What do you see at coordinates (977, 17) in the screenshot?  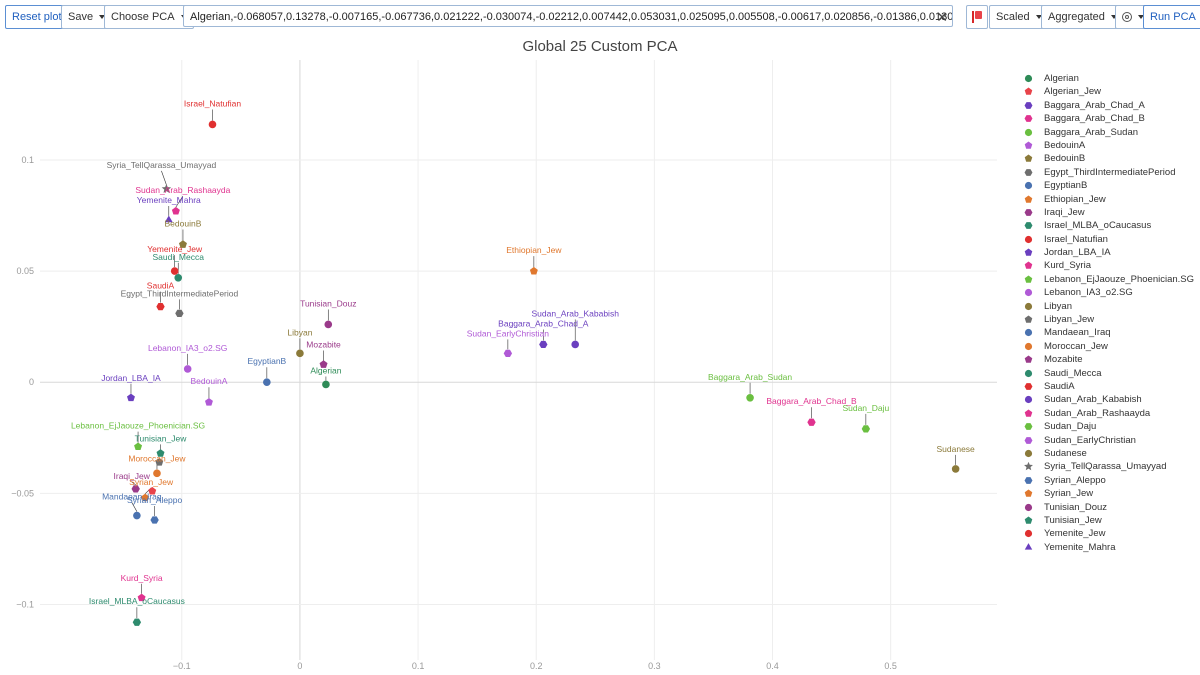 I see `flag-button` at bounding box center [977, 17].